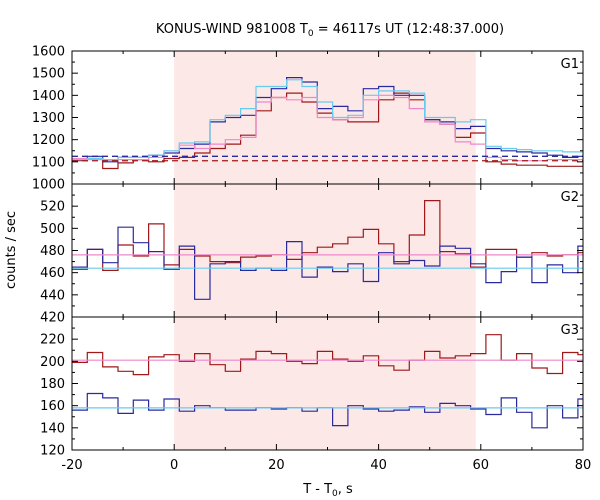 Image resolution: width=600 pixels, height=500 pixels. Describe the element at coordinates (570, 197) in the screenshot. I see `panel-label-g2: G2` at that location.